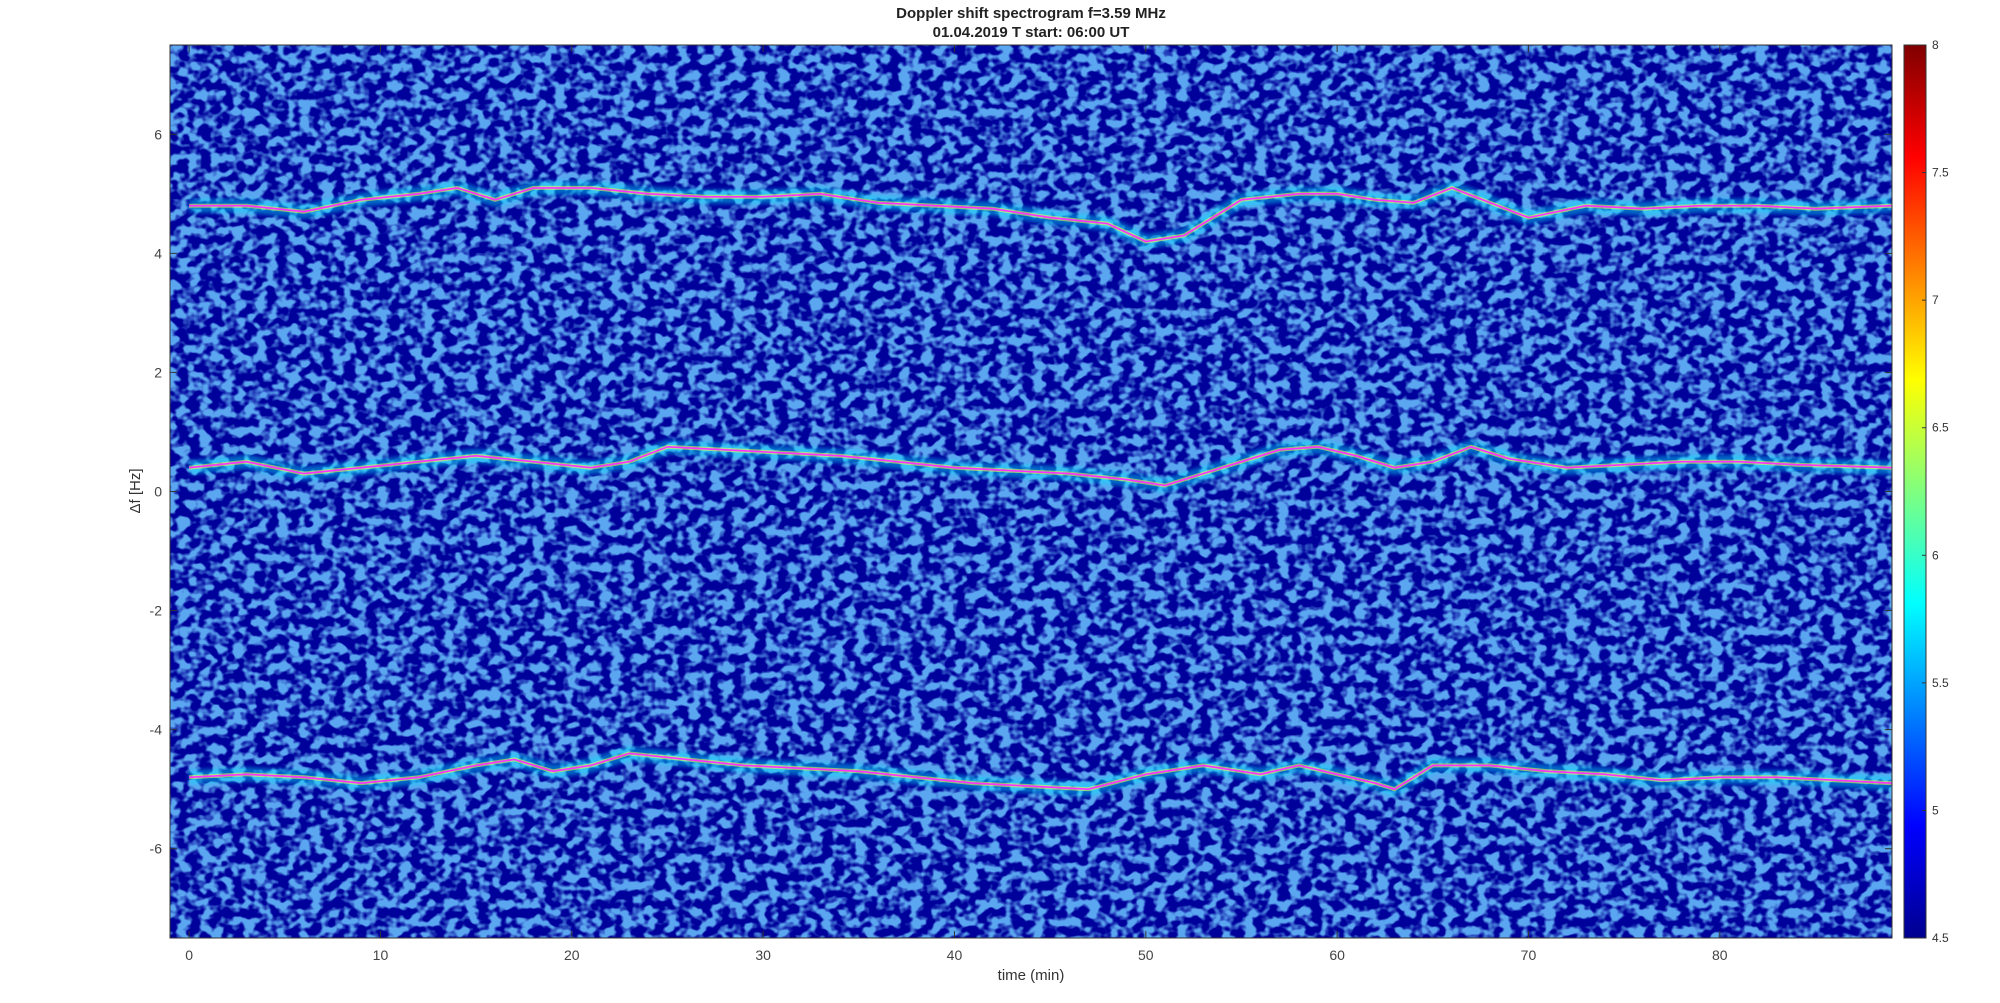 The height and width of the screenshot is (1003, 2000). I want to click on x-tick-label: 70, so click(1529, 955).